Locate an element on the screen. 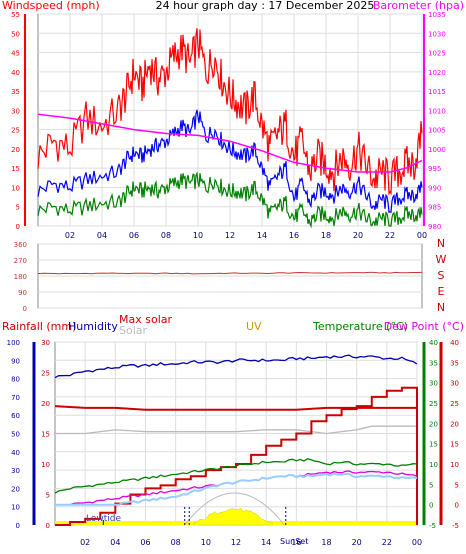  baro-y-tick: 980 is located at coordinates (434, 227).